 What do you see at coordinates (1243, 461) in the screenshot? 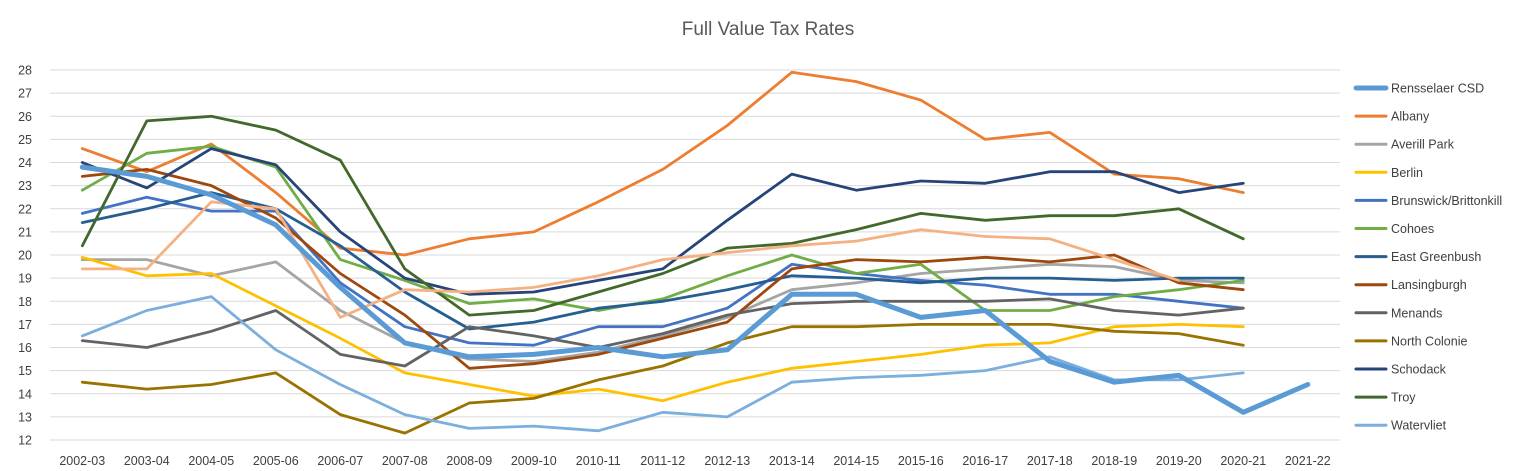
I see `x-tick-label: 2020-21` at bounding box center [1243, 461].